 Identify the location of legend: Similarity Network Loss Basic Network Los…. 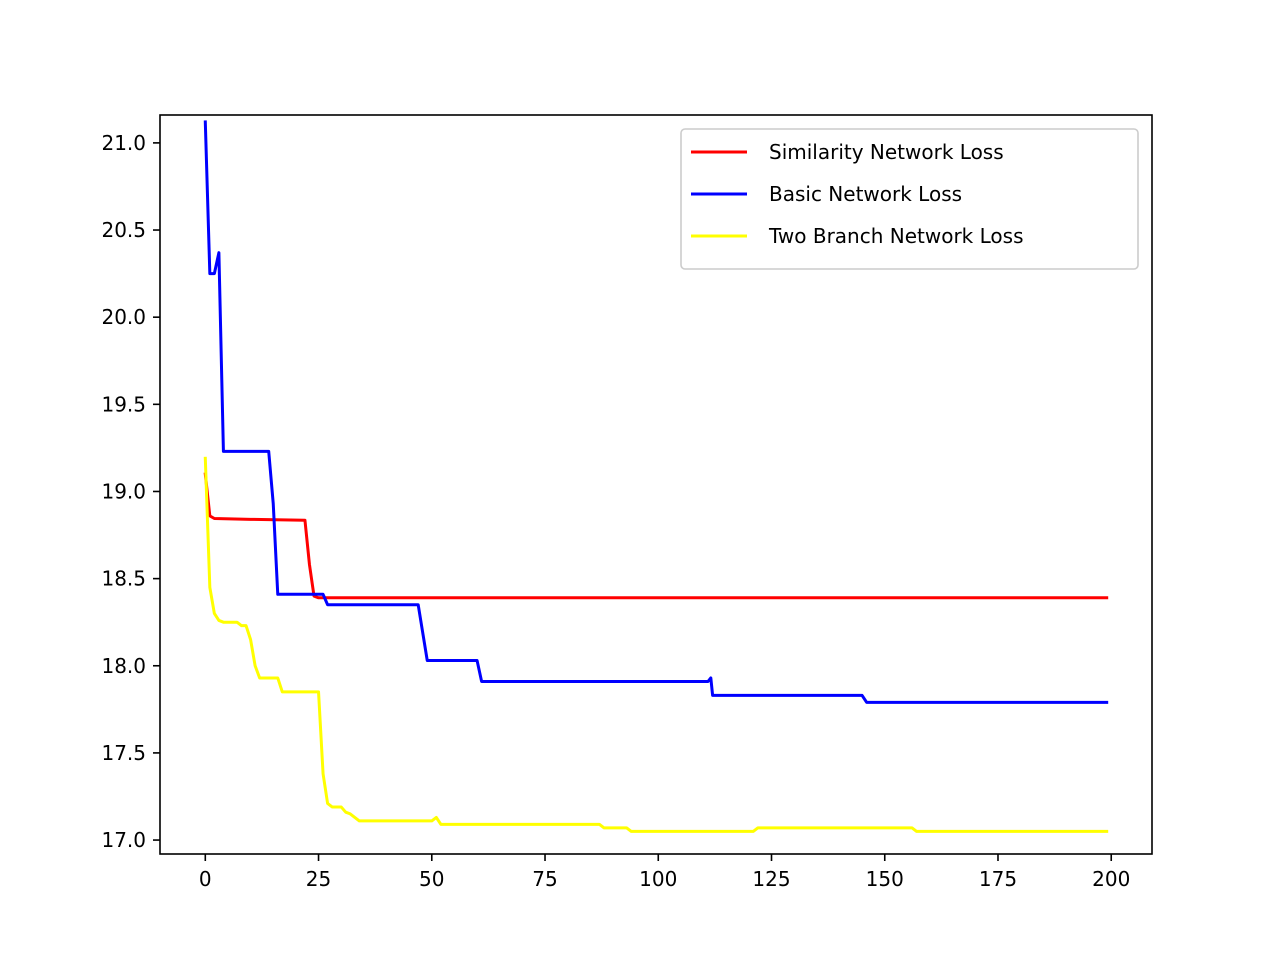
(909, 199).